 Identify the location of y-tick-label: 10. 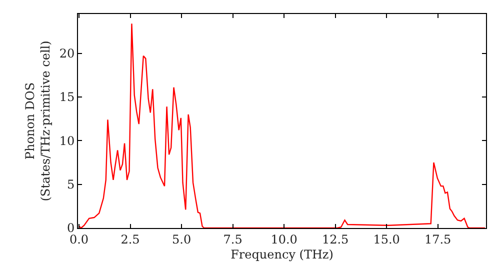
(67, 141).